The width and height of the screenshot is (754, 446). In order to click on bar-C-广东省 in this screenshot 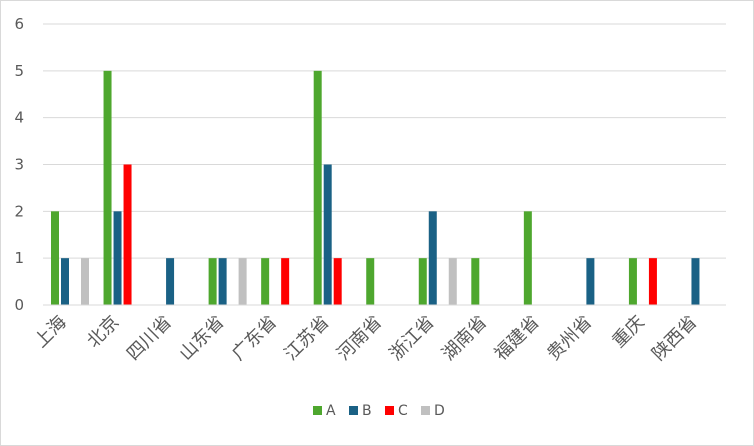, I will do `click(285, 281)`.